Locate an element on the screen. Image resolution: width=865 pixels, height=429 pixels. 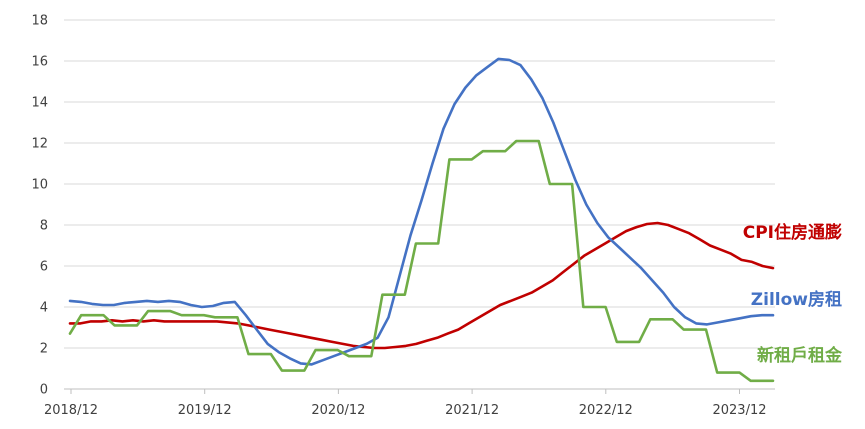
x-tick-label: 2023/12 is located at coordinates (739, 410).